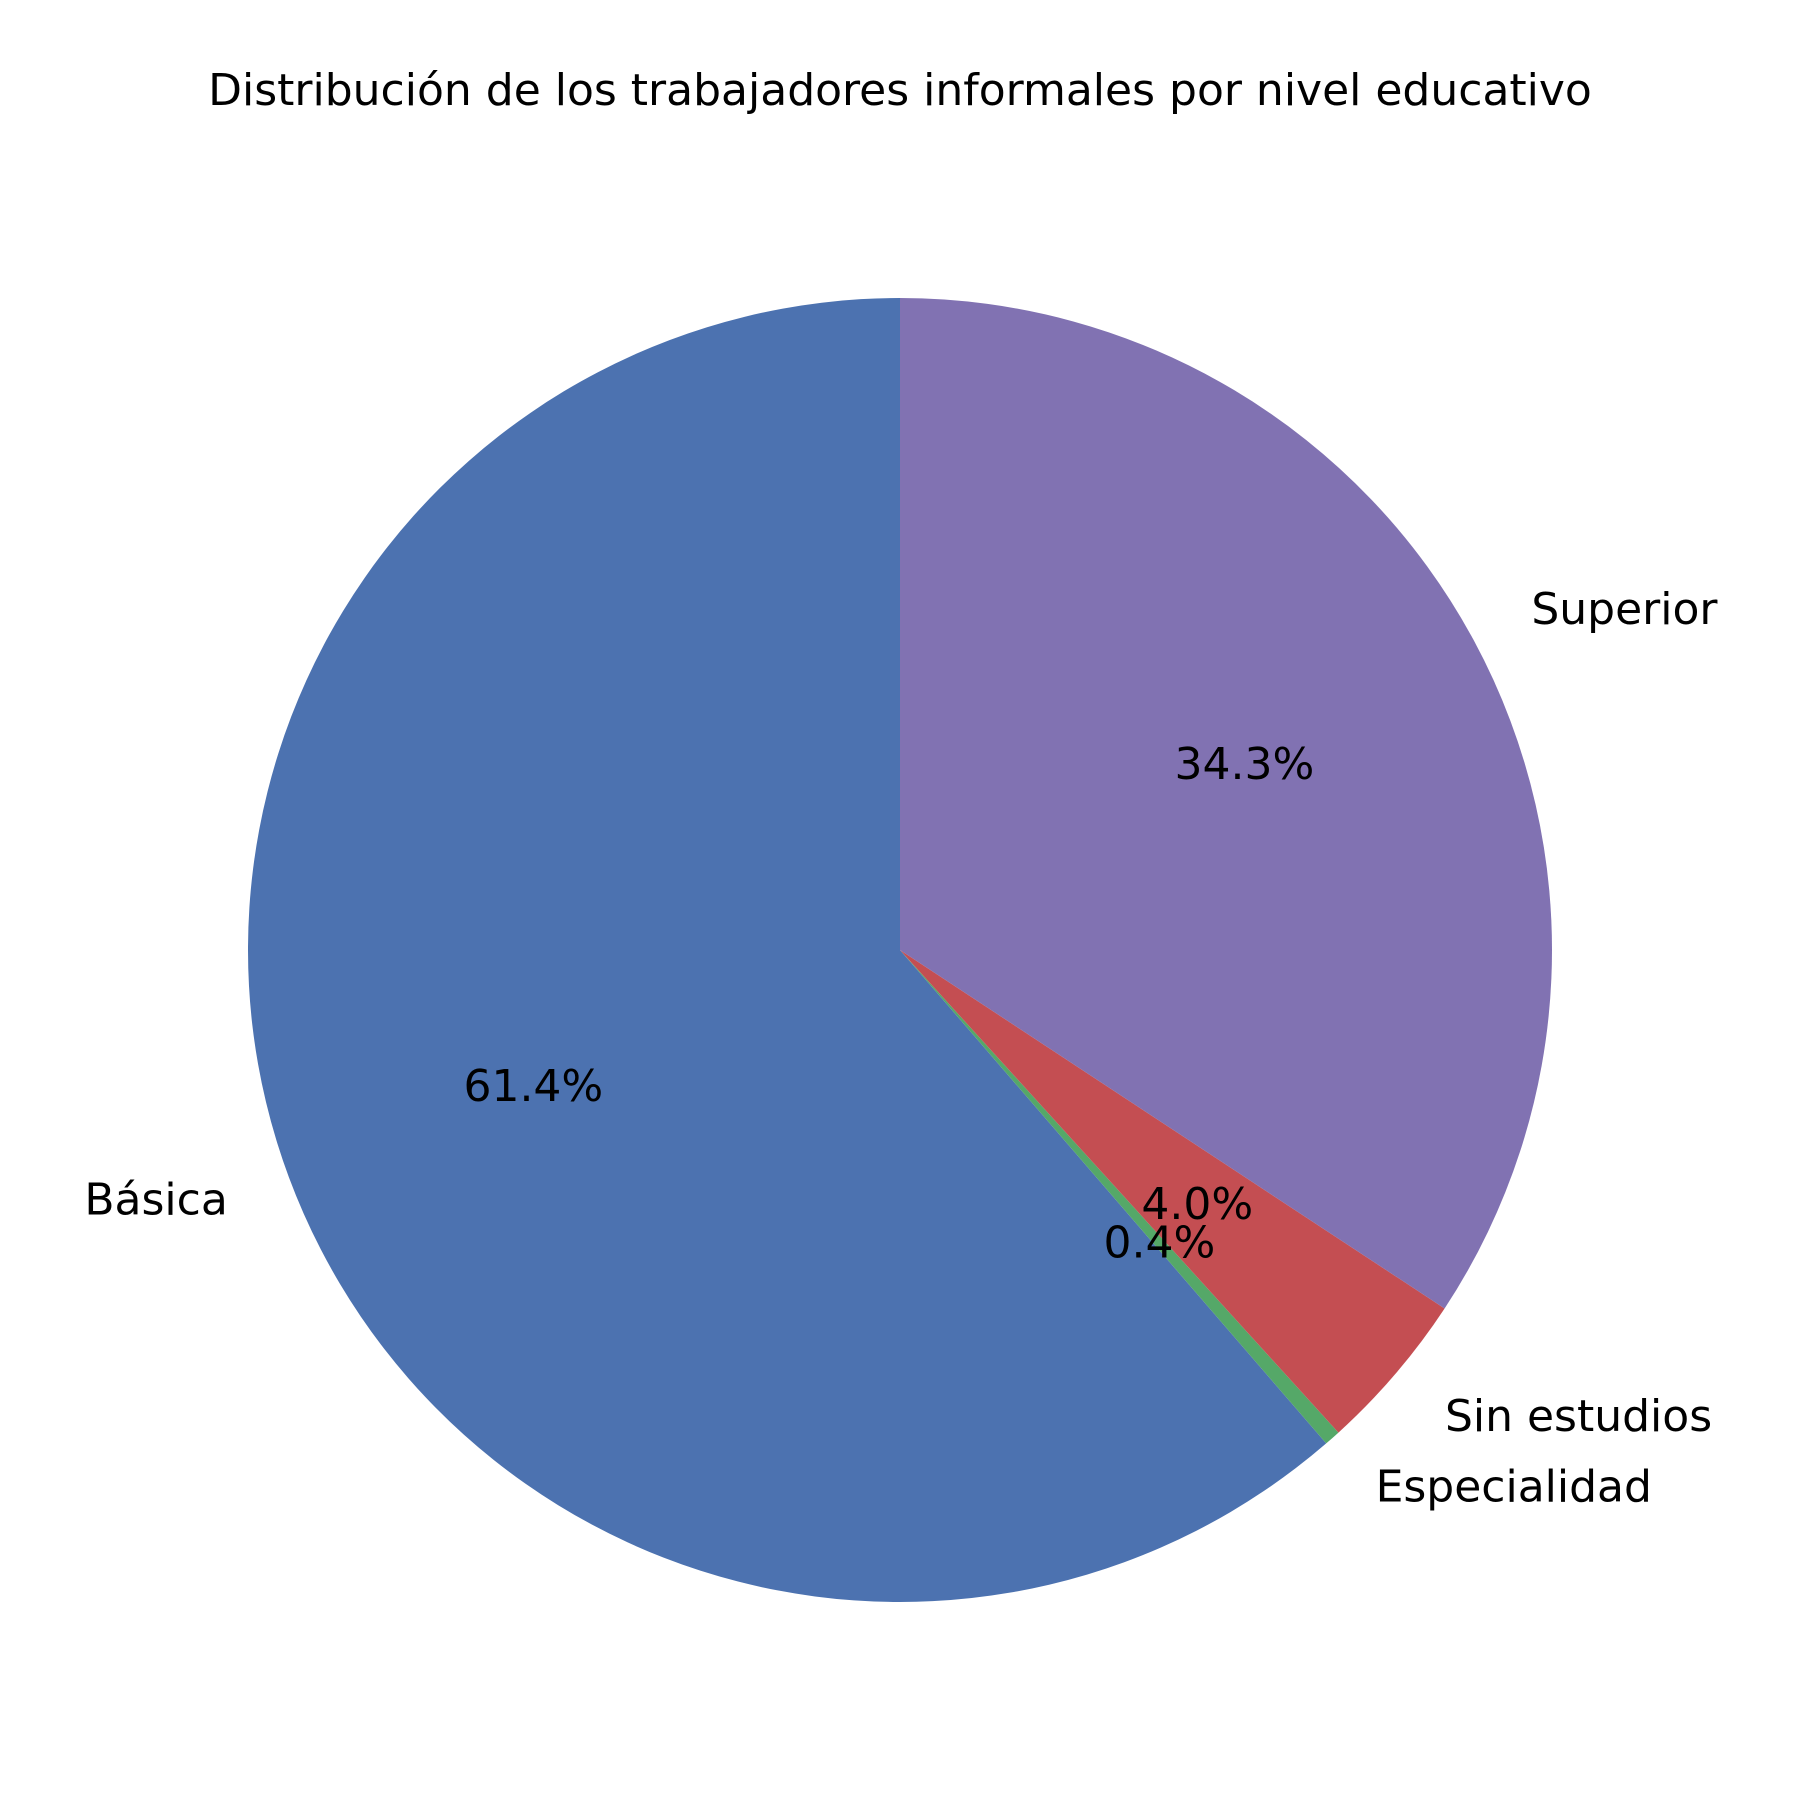  What do you see at coordinates (155, 1200) in the screenshot?
I see `slice-label-basica: Básica` at bounding box center [155, 1200].